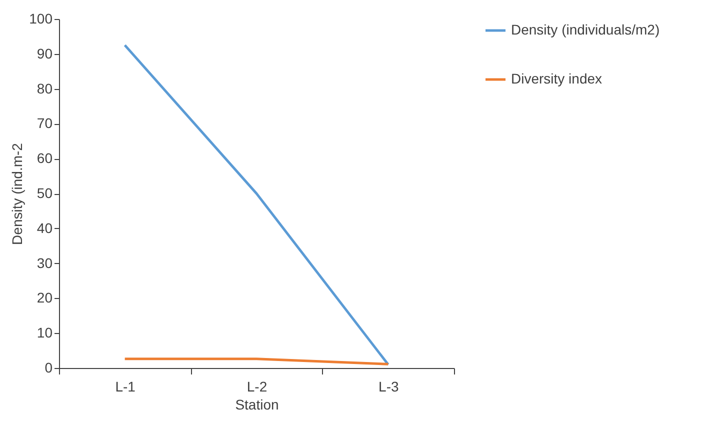 This screenshot has width=704, height=428. Describe the element at coordinates (48, 368) in the screenshot. I see `y-tick-label: 0` at that location.